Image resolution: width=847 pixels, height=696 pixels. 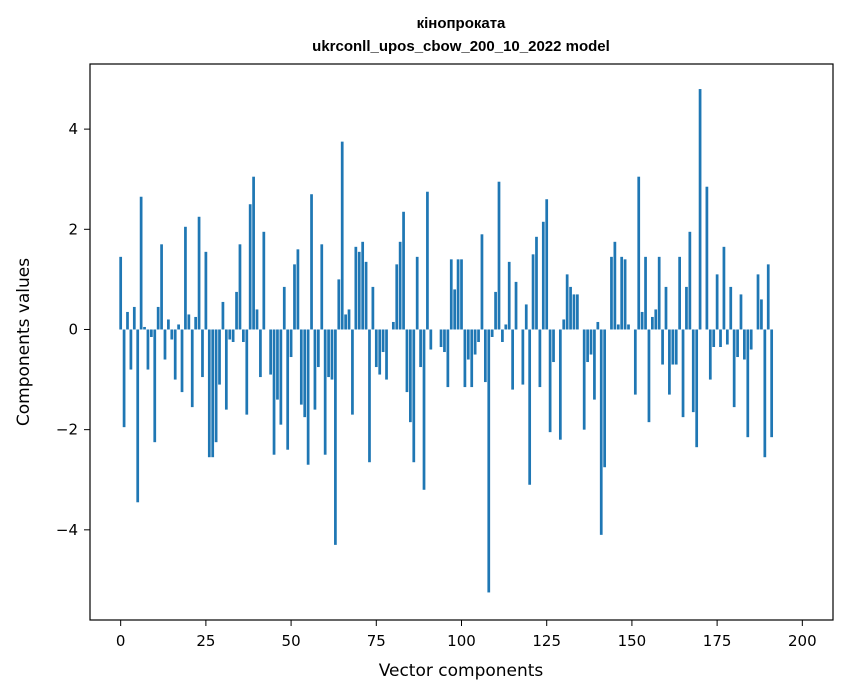 What do you see at coordinates (802, 641) in the screenshot?
I see `x-tick-label-200: 200` at bounding box center [802, 641].